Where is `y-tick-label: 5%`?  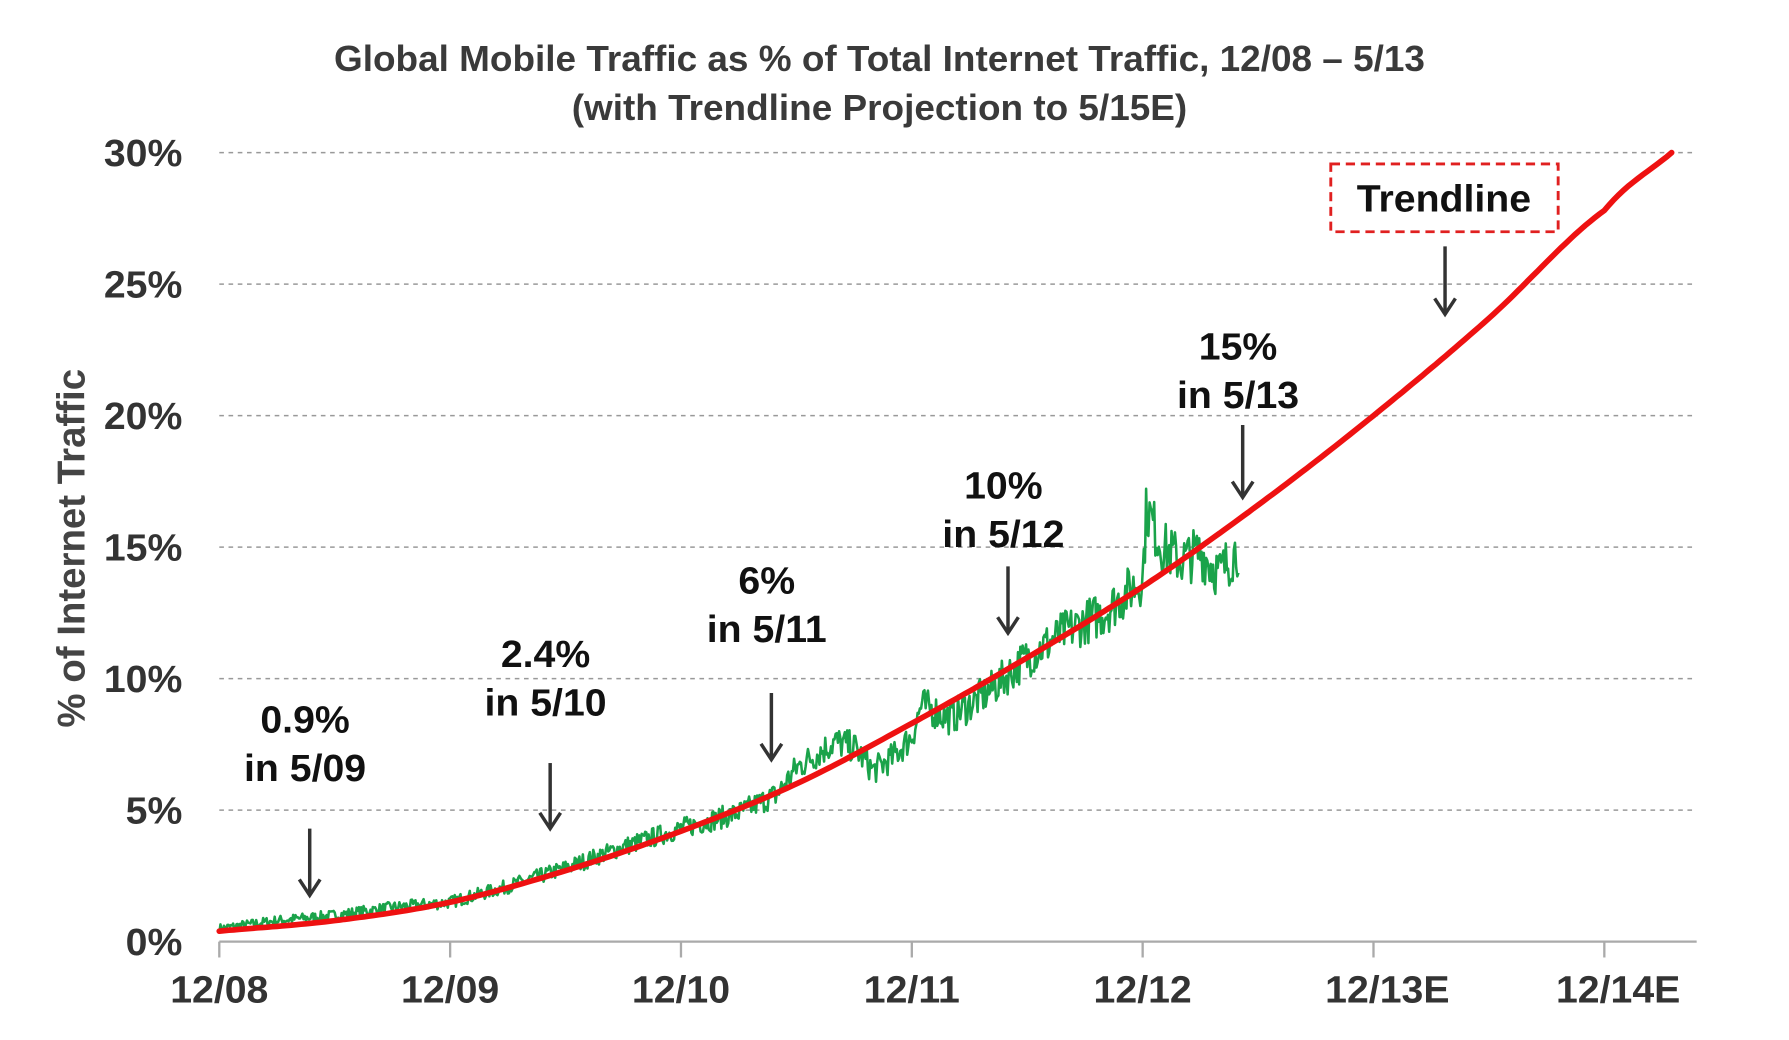 y-tick-label: 5% is located at coordinates (154, 811).